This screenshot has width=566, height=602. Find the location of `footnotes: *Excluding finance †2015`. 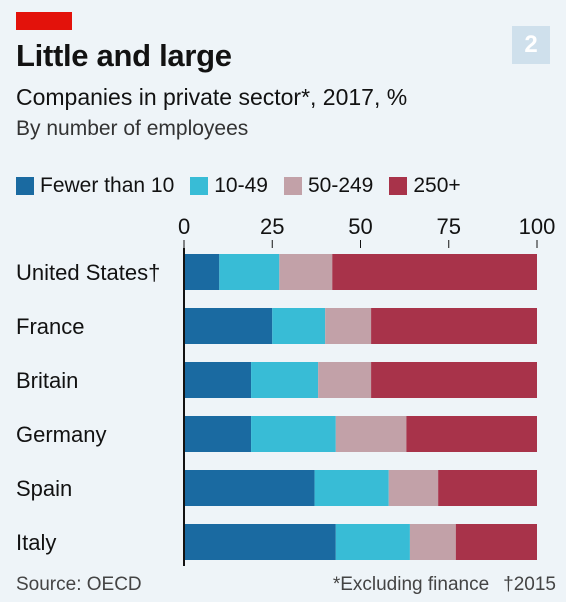

footnotes: *Excluding finance †2015 is located at coordinates (444, 585).